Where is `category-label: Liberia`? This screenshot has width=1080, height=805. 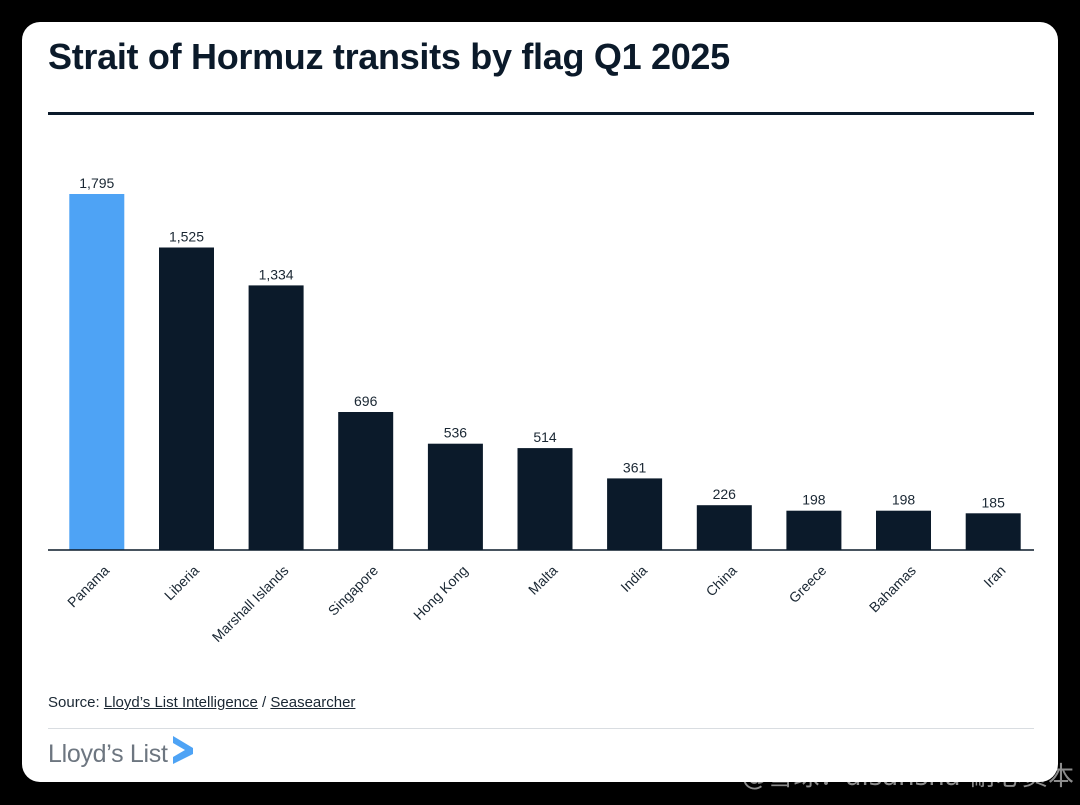
category-label: Liberia is located at coordinates (181, 582).